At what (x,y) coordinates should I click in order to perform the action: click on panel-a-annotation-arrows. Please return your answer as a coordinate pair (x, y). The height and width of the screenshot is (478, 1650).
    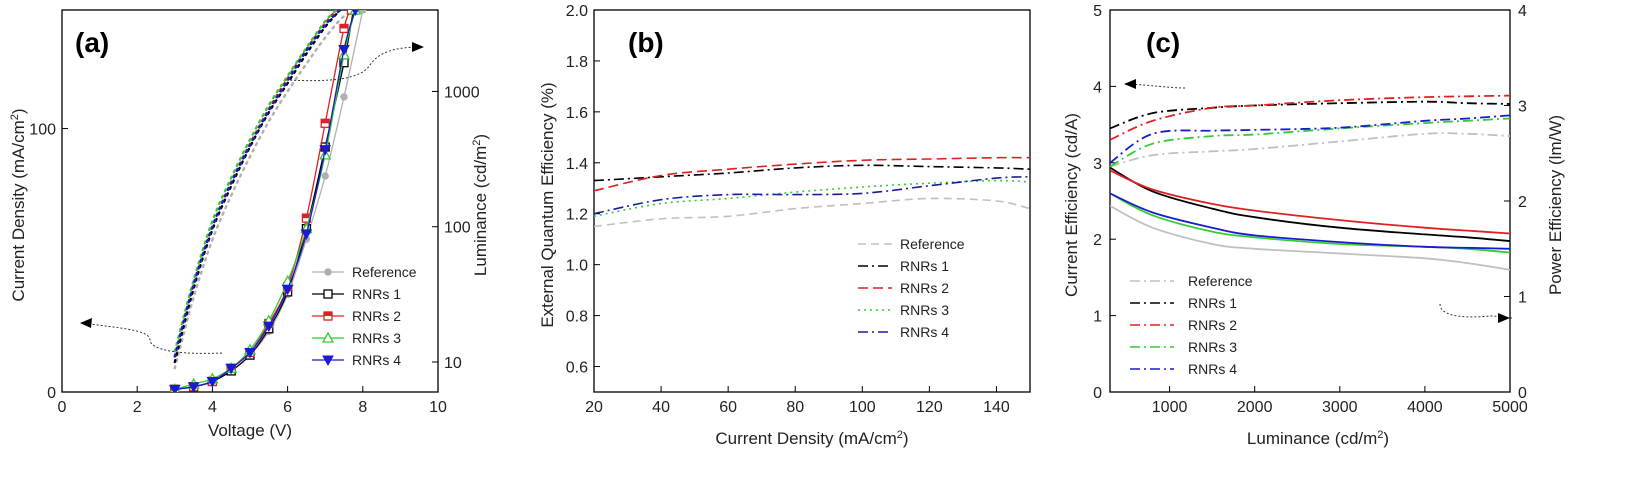
    Looking at the image, I should click on (252, 198).